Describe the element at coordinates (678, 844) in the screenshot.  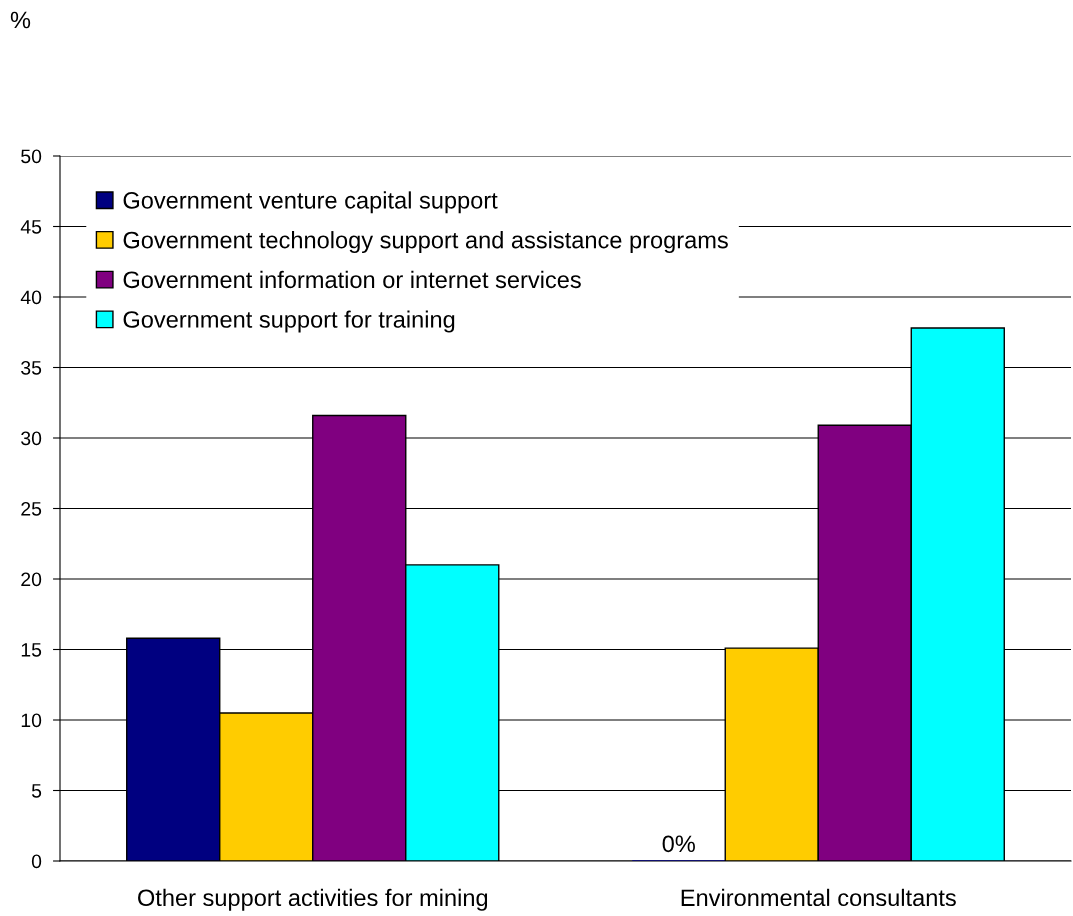
I see `data-label: 0%` at that location.